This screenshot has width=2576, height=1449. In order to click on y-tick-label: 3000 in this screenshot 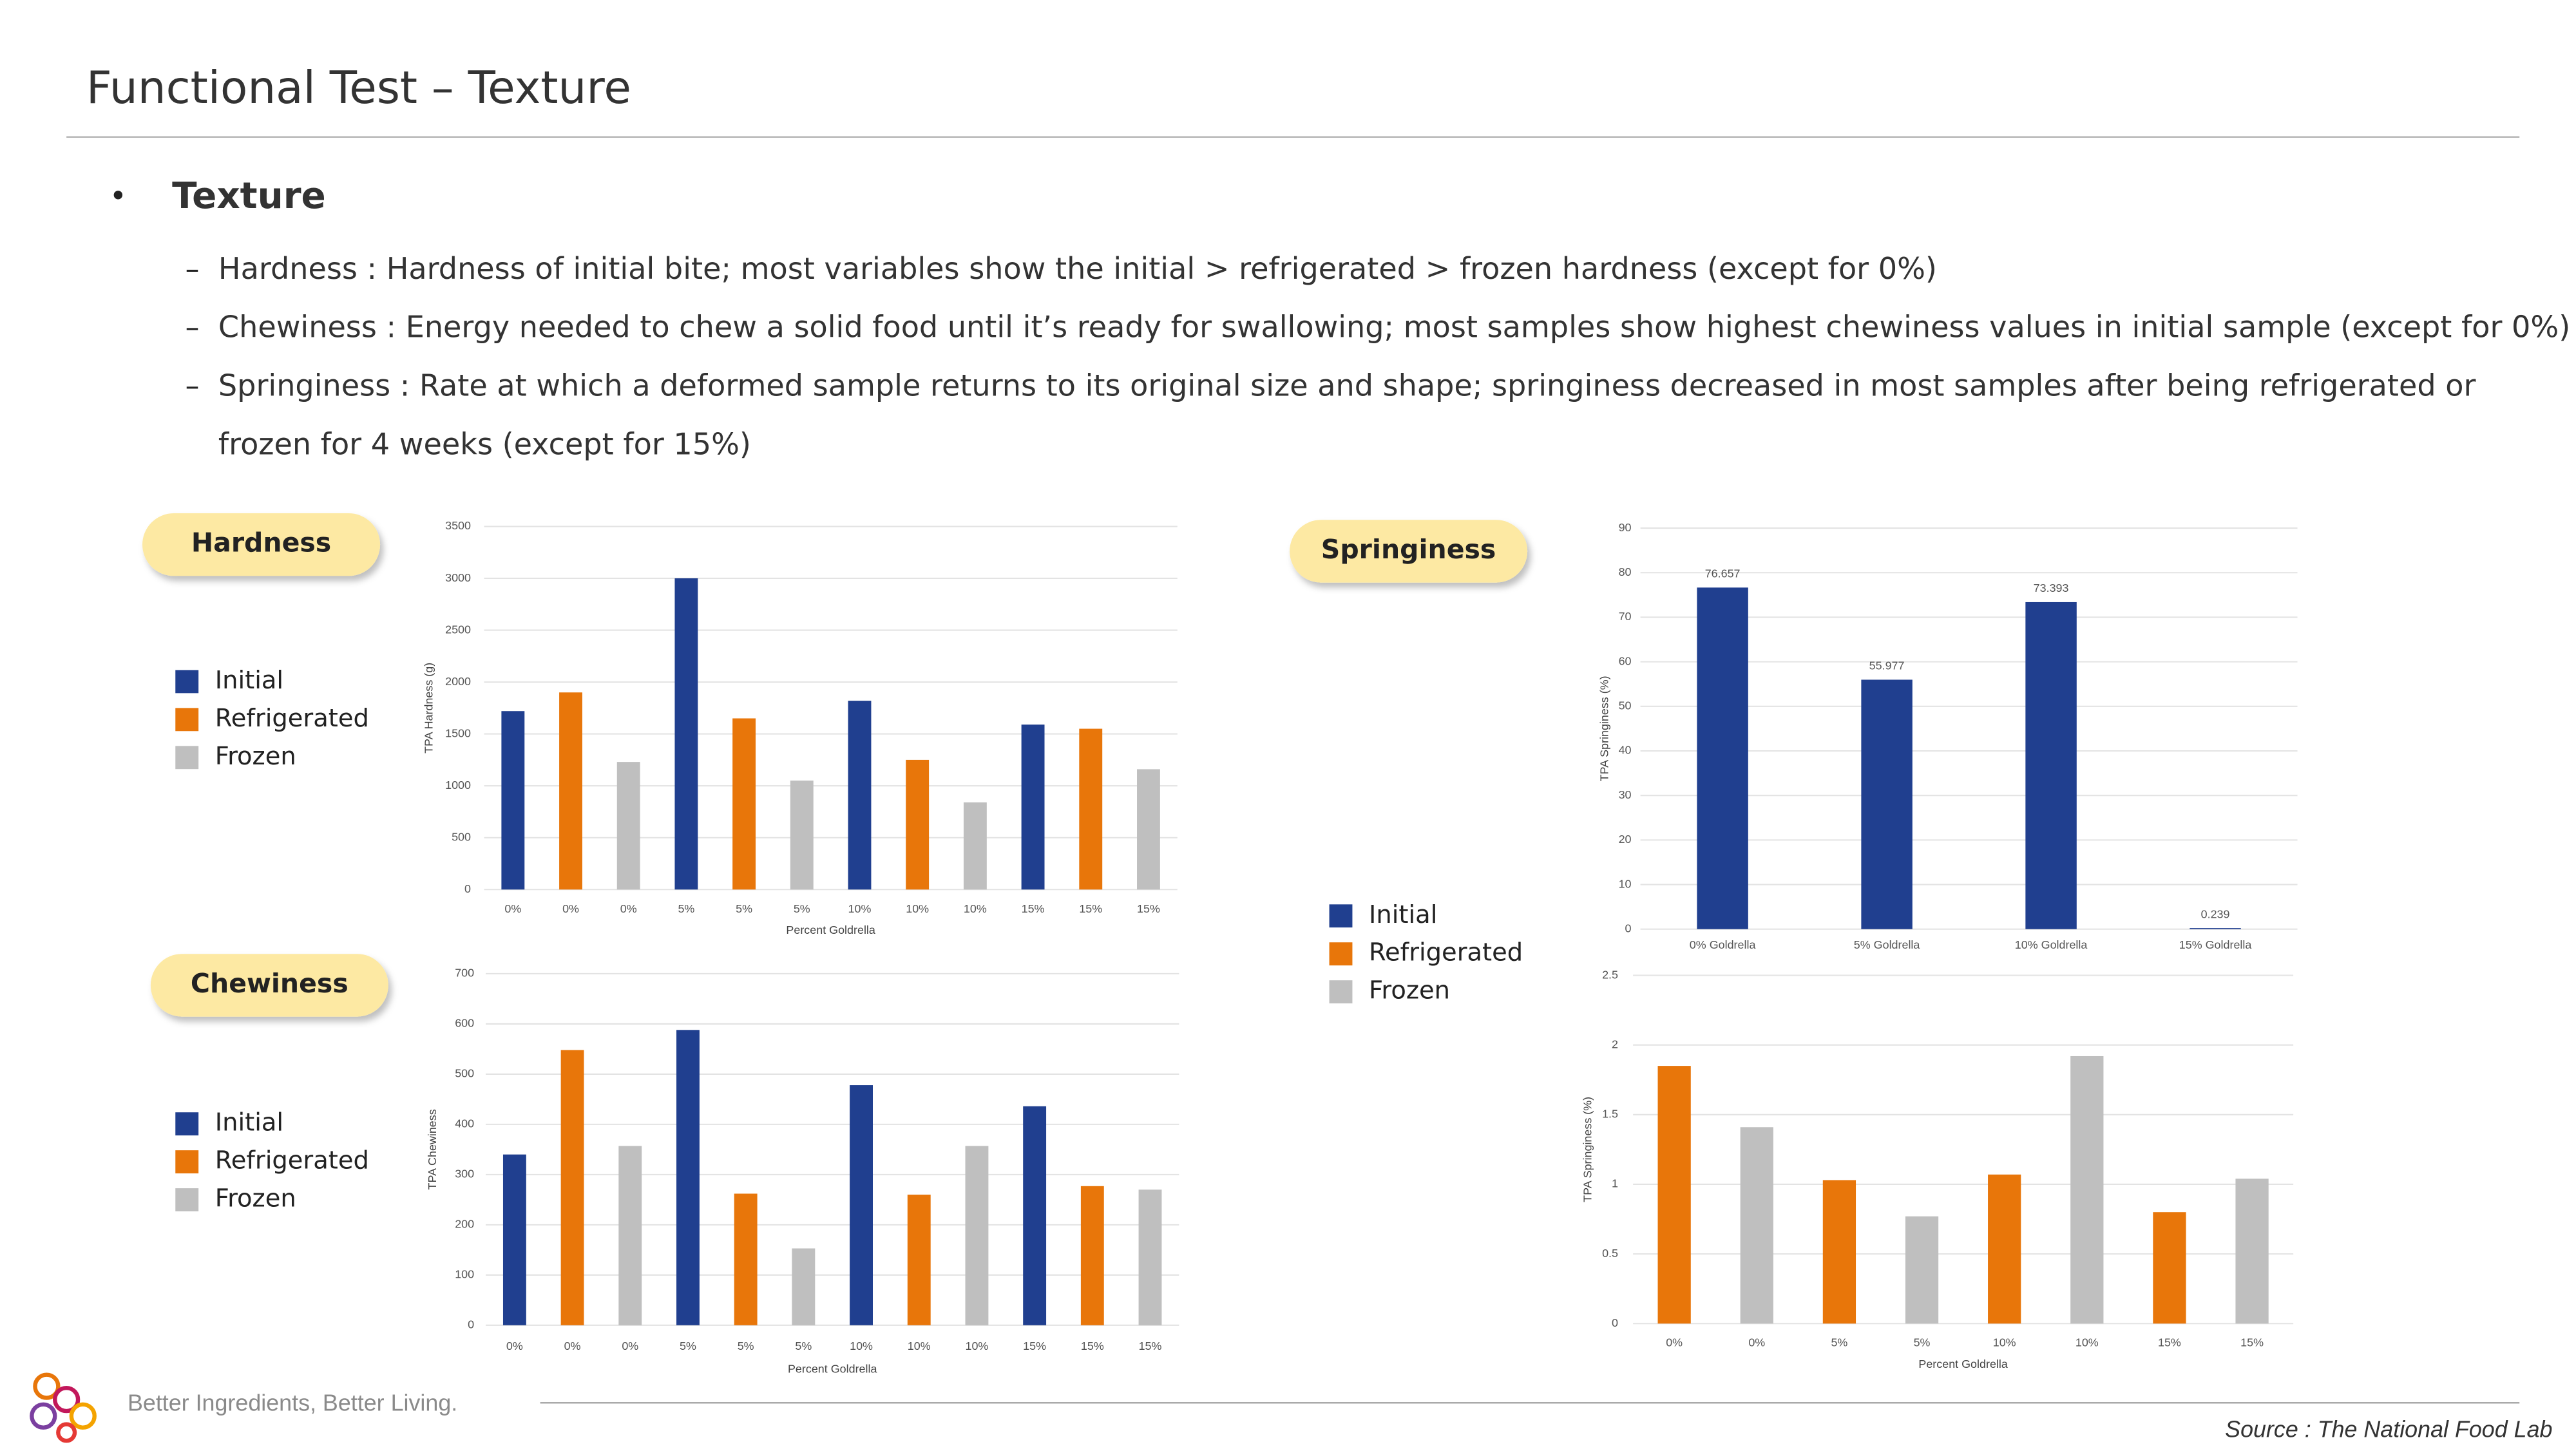, I will do `click(458, 577)`.